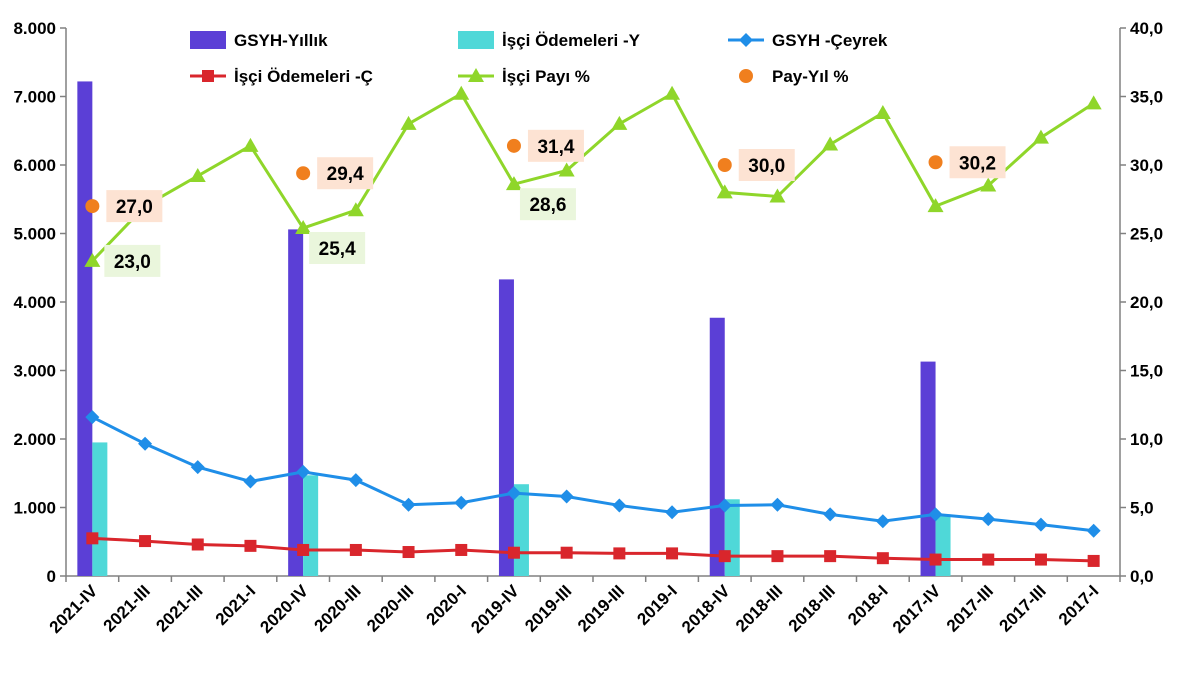  What do you see at coordinates (34, 302) in the screenshot?
I see `left-tick-label: 4.000` at bounding box center [34, 302].